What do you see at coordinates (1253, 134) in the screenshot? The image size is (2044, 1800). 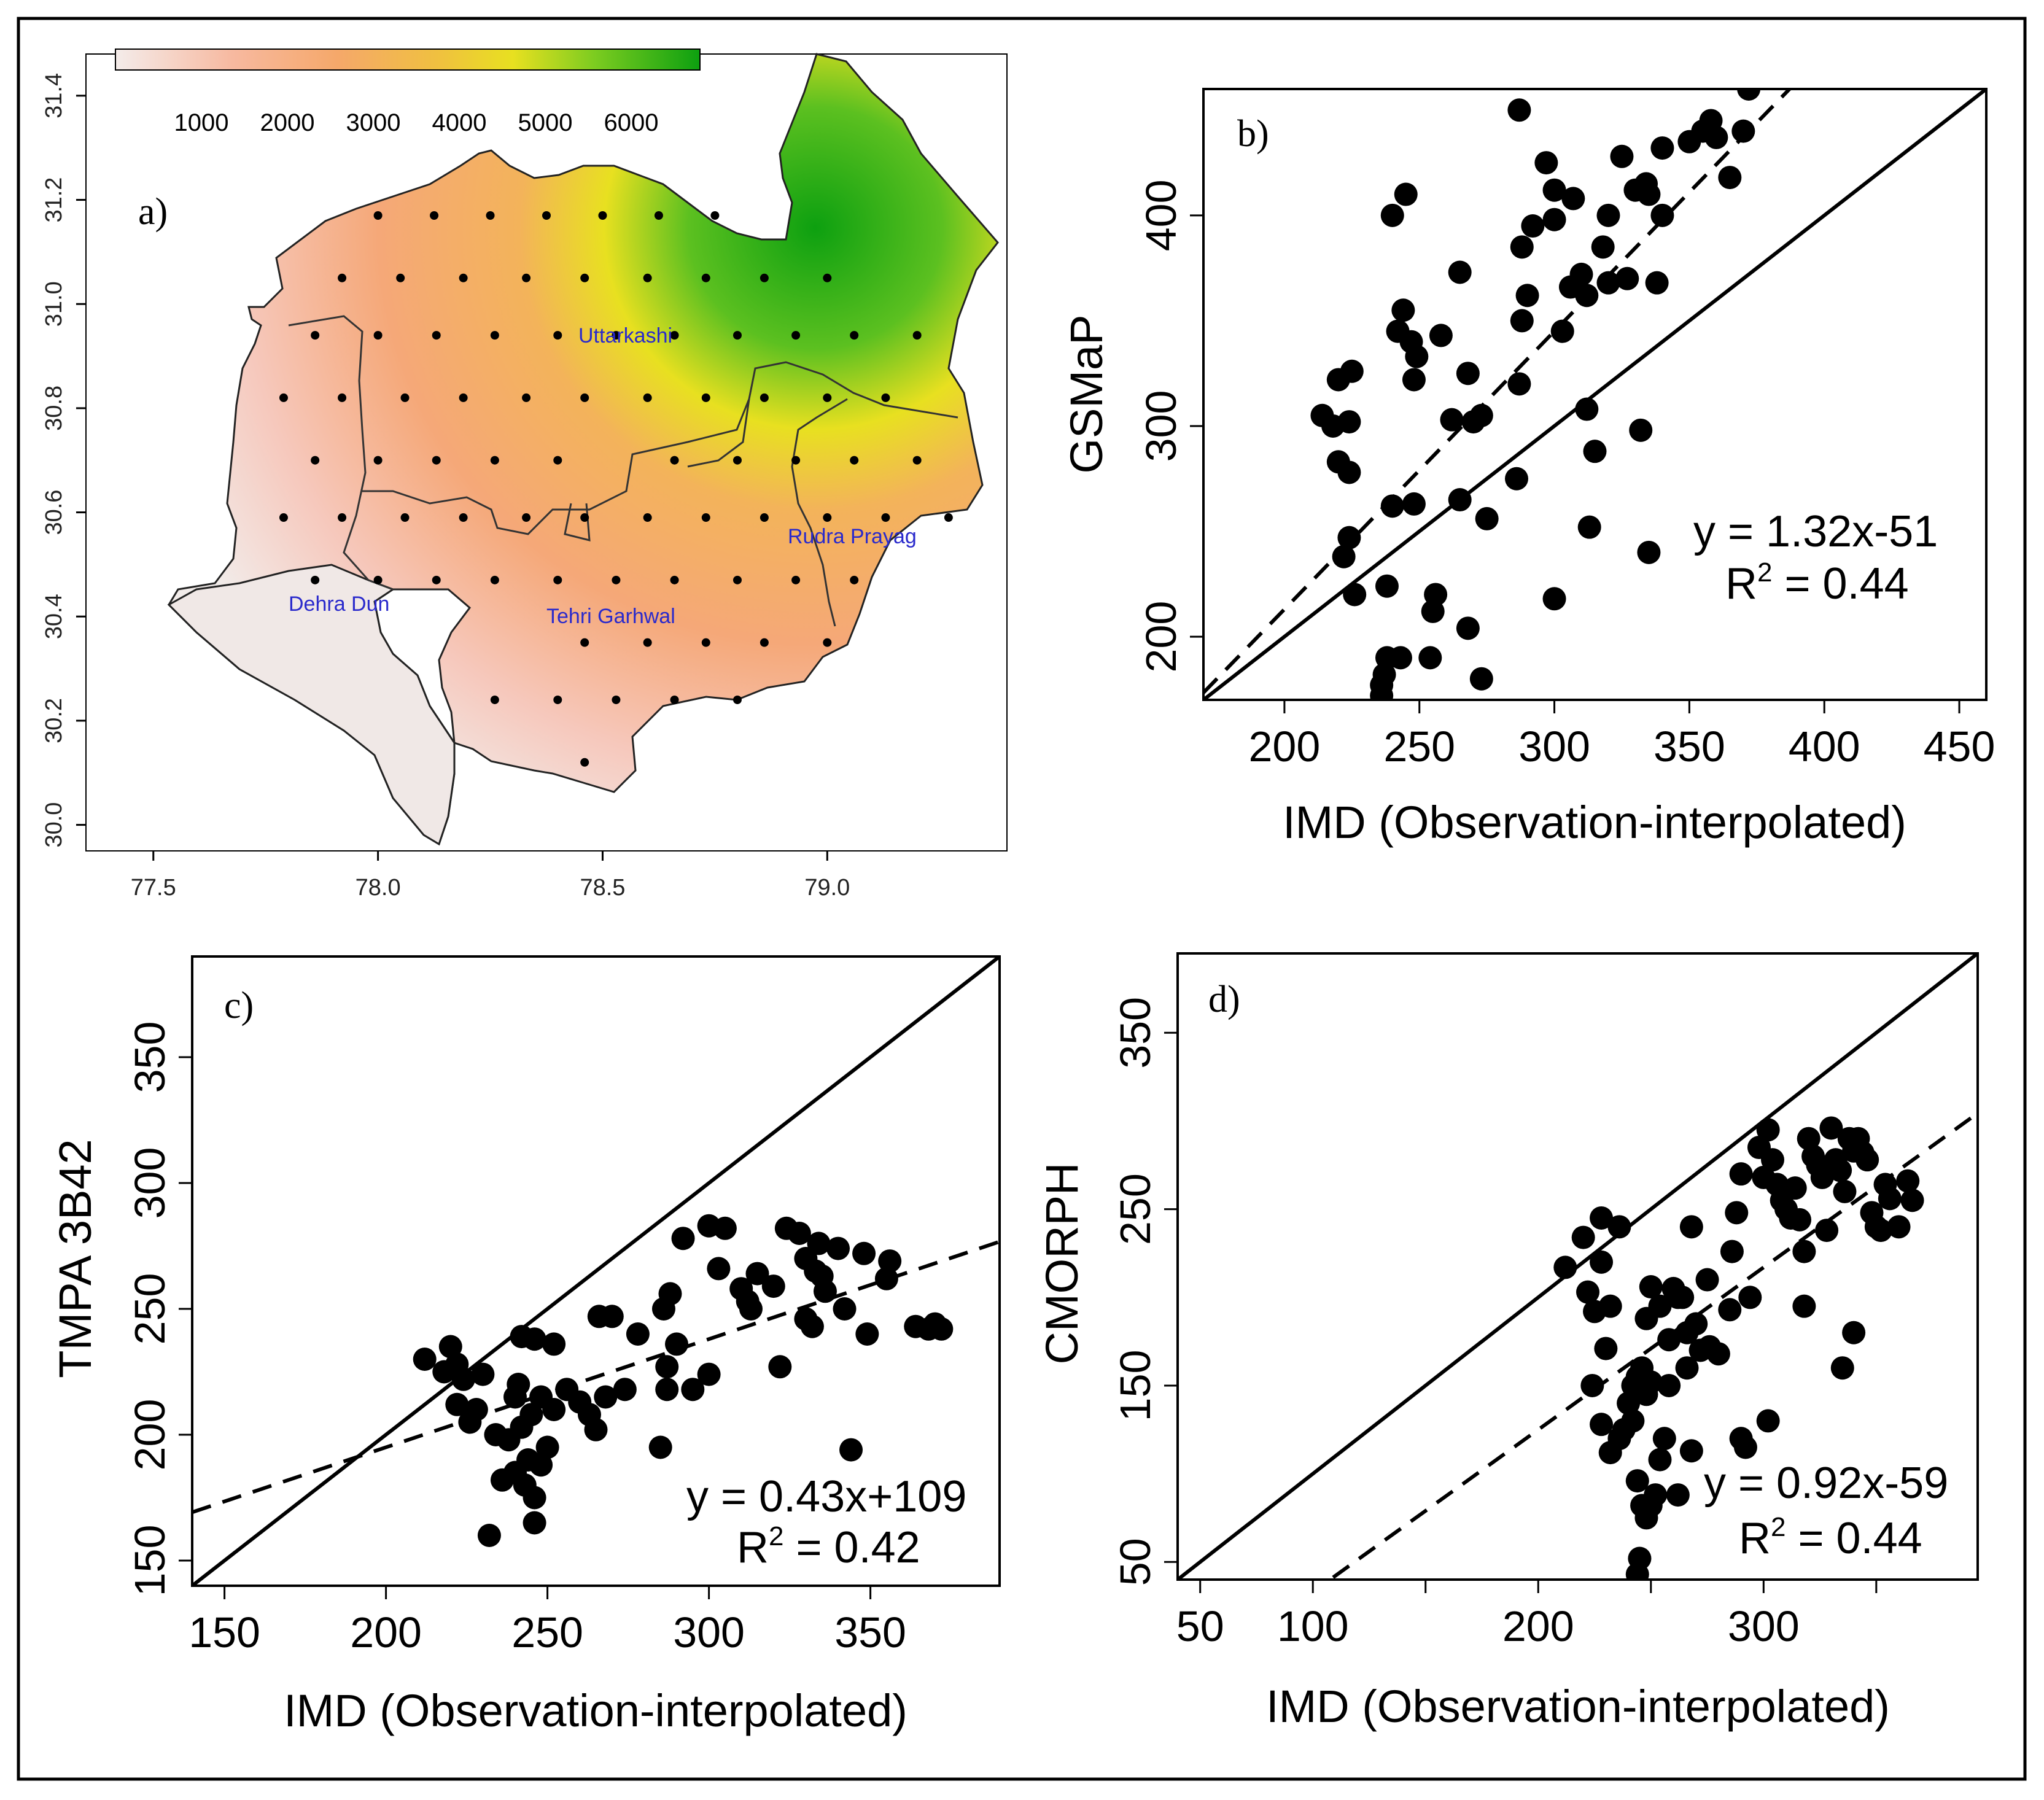 I see `panel-b-label: b)` at bounding box center [1253, 134].